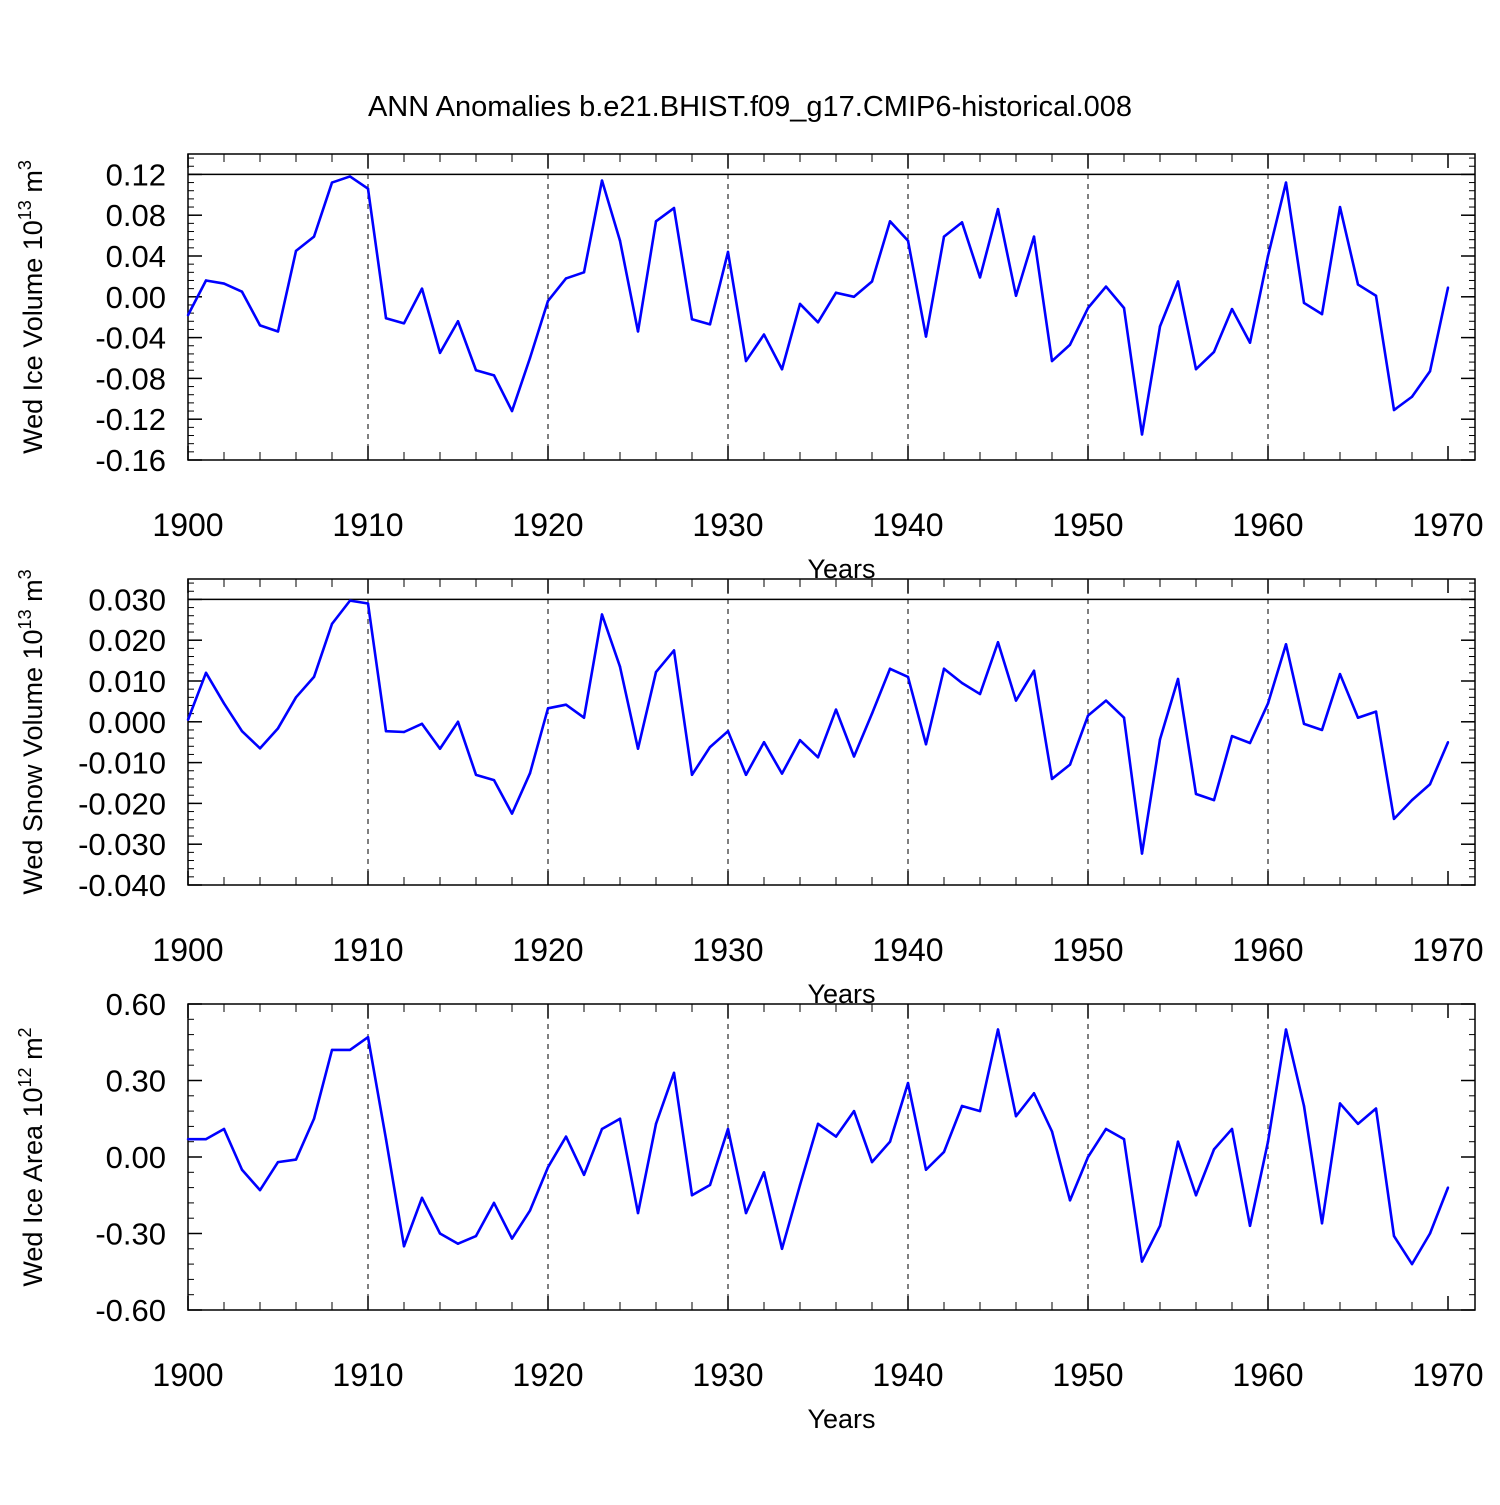  What do you see at coordinates (1447, 1375) in the screenshot?
I see `x-tick-label: 1970` at bounding box center [1447, 1375].